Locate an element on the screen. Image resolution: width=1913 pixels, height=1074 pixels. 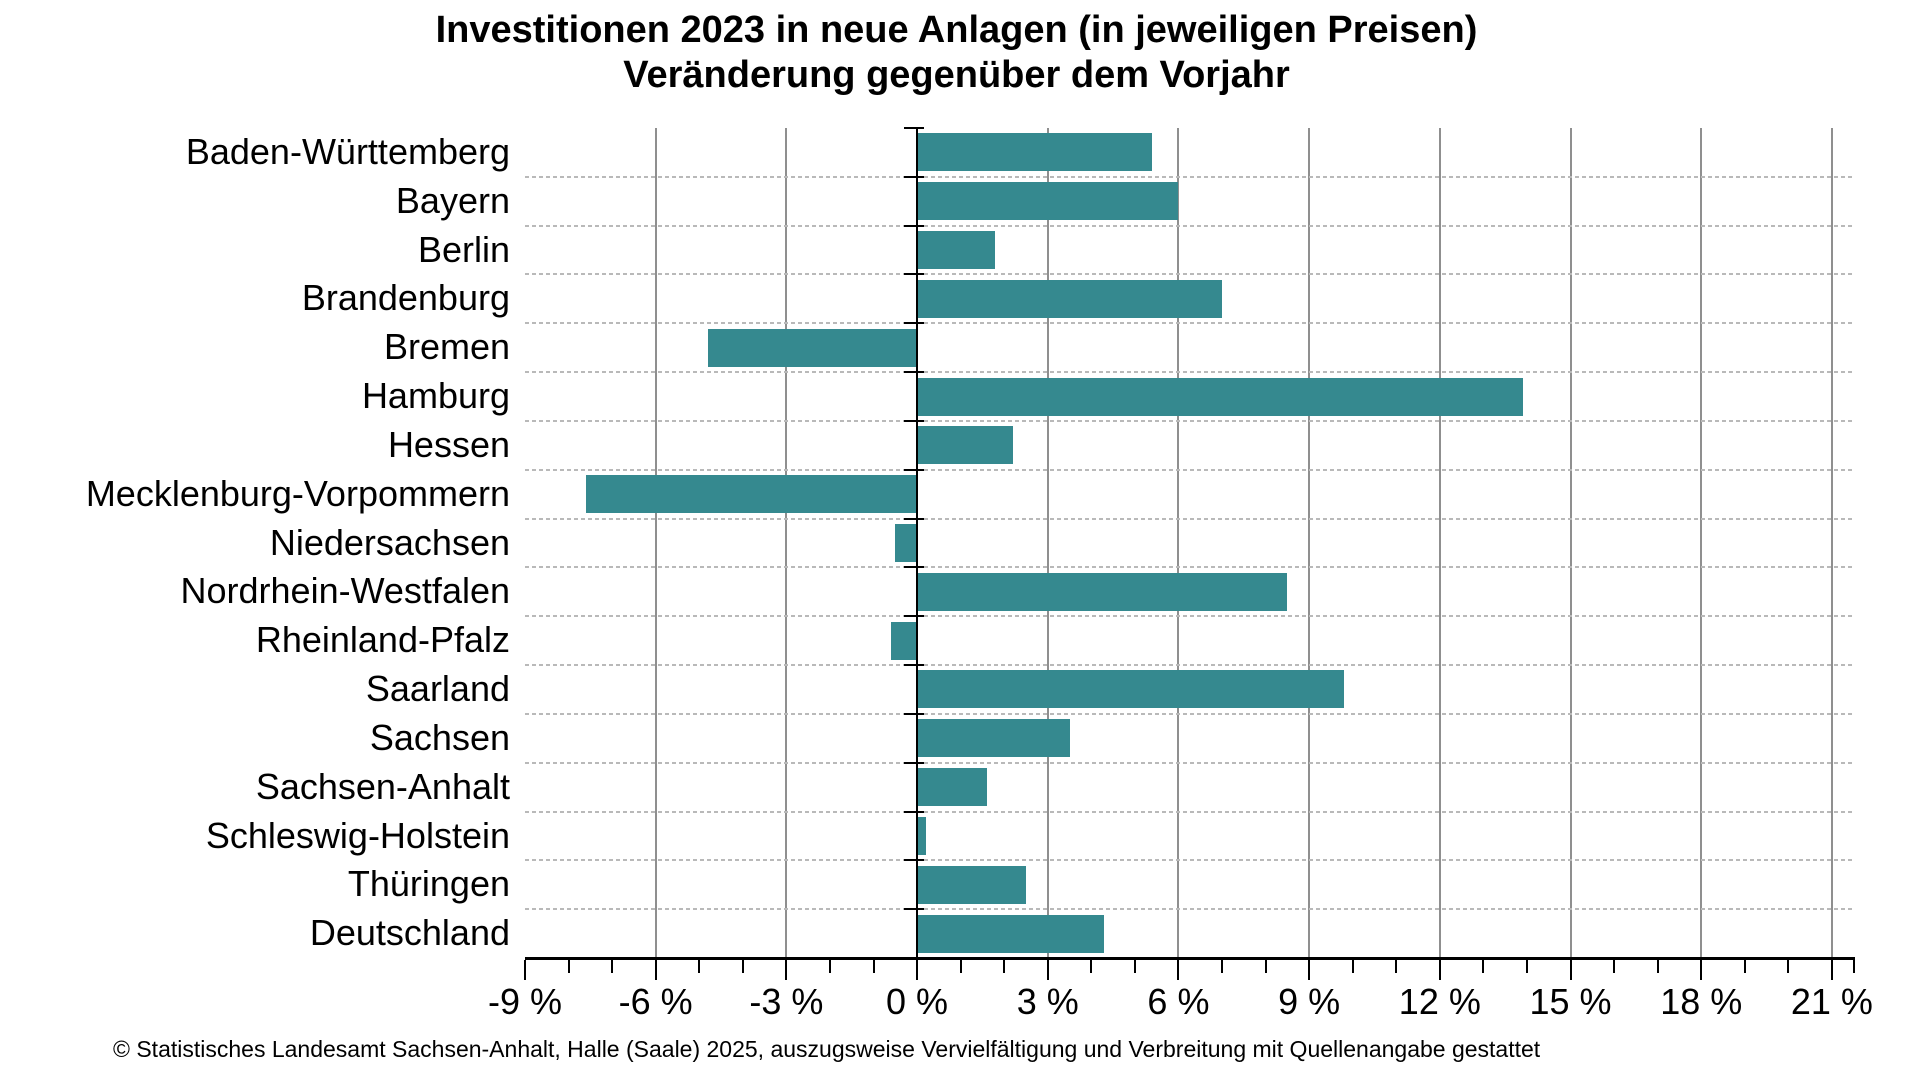
category-label: Nordrhein-Westfalen is located at coordinates (345, 591).